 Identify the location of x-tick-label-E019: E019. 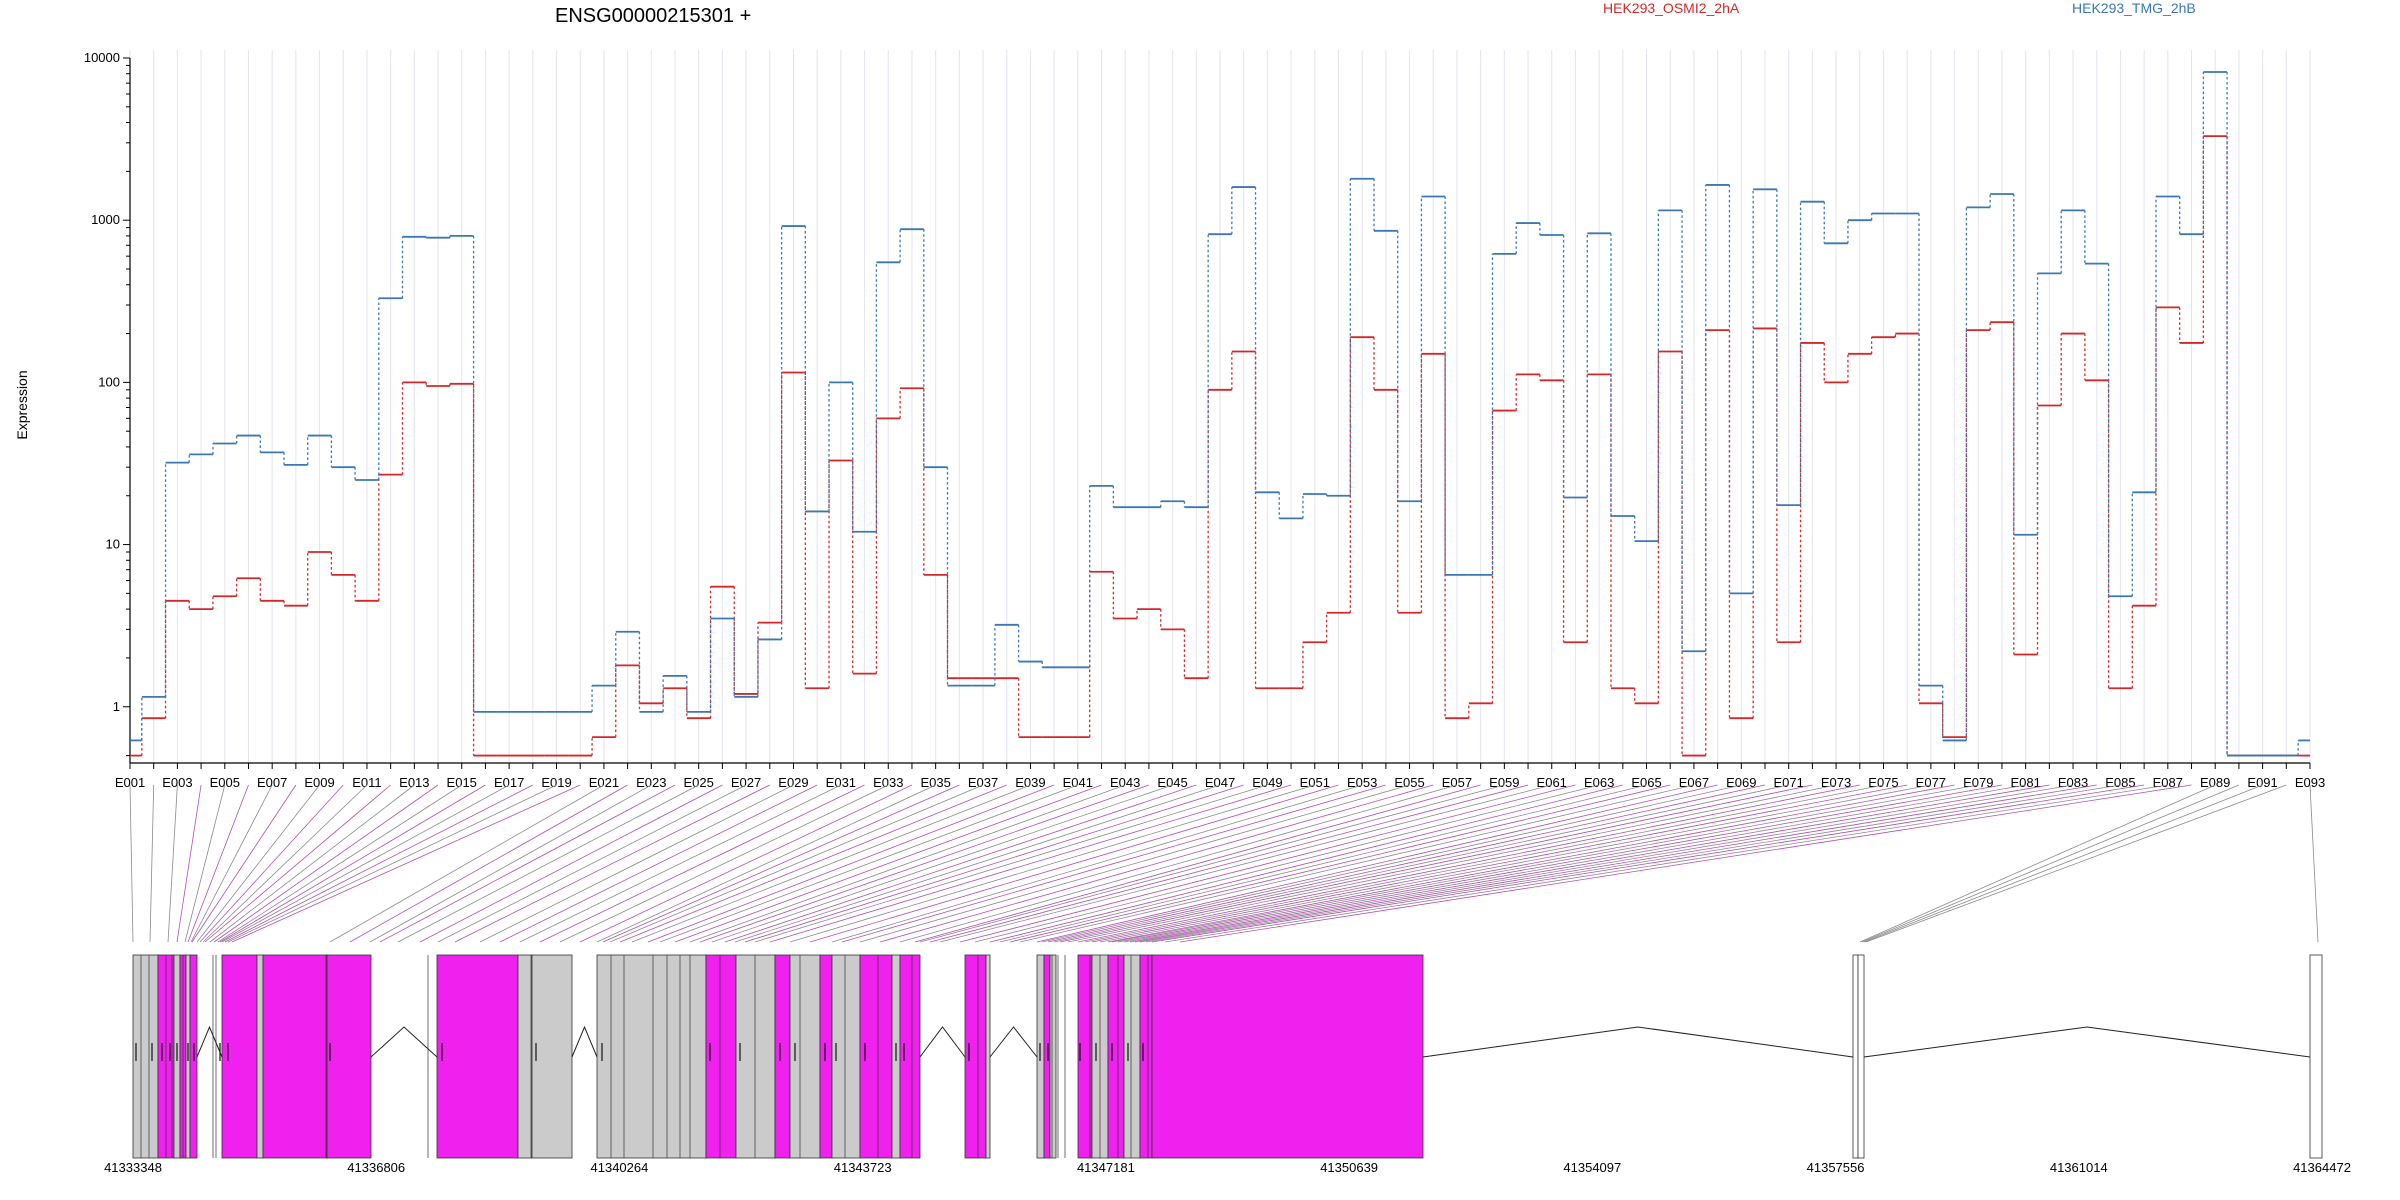
(556, 782).